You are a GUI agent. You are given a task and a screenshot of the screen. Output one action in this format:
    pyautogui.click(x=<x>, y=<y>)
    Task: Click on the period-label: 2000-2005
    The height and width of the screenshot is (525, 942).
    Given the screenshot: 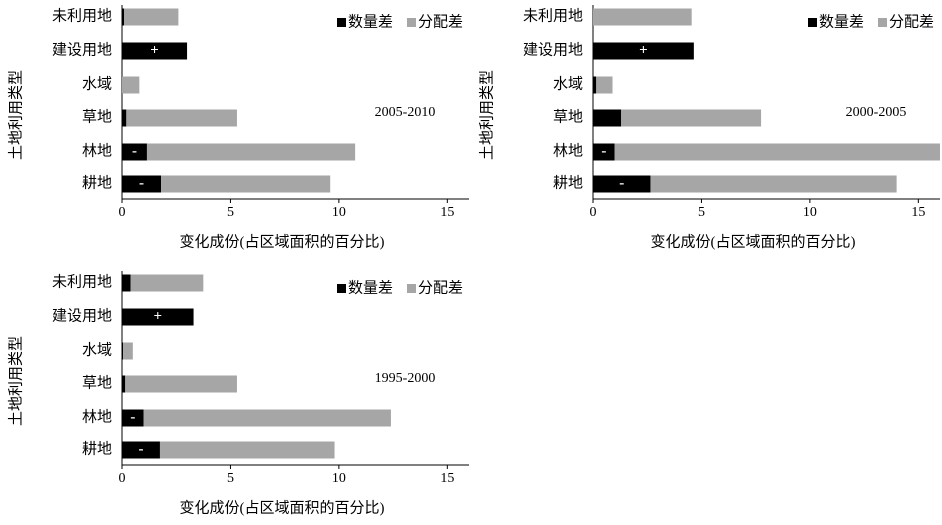 What is the action you would take?
    pyautogui.click(x=876, y=112)
    